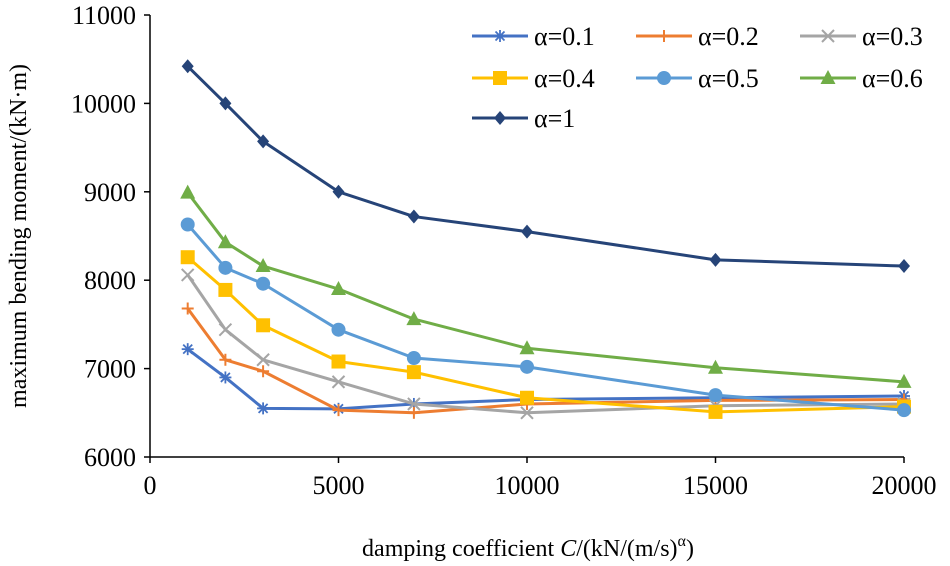 This screenshot has height=566, width=950. Describe the element at coordinates (110, 369) in the screenshot. I see `y-tick-label: 7000` at that location.